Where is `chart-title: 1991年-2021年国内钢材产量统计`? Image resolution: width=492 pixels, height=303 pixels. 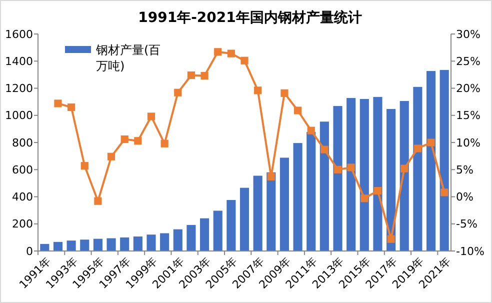
chart-title: 1991年-2021年国内钢材产量统计 is located at coordinates (250, 17).